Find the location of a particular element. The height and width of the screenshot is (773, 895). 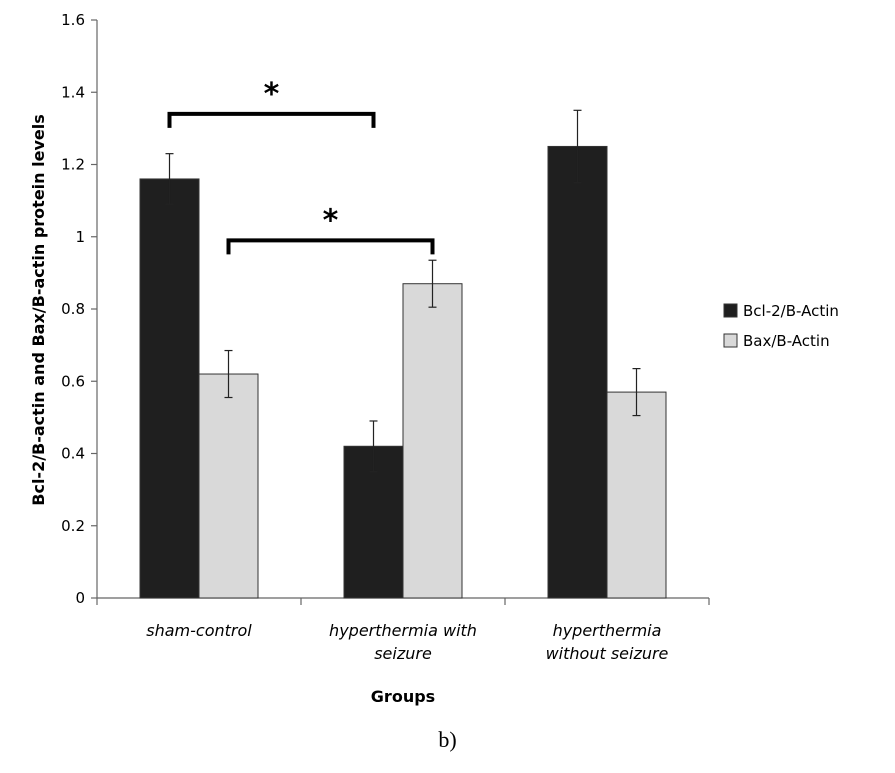

y-tick-labels: 0 0.2 0.4 0.6 0.8 1 1.2 1.4 1.6 is located at coordinates (73, 309).